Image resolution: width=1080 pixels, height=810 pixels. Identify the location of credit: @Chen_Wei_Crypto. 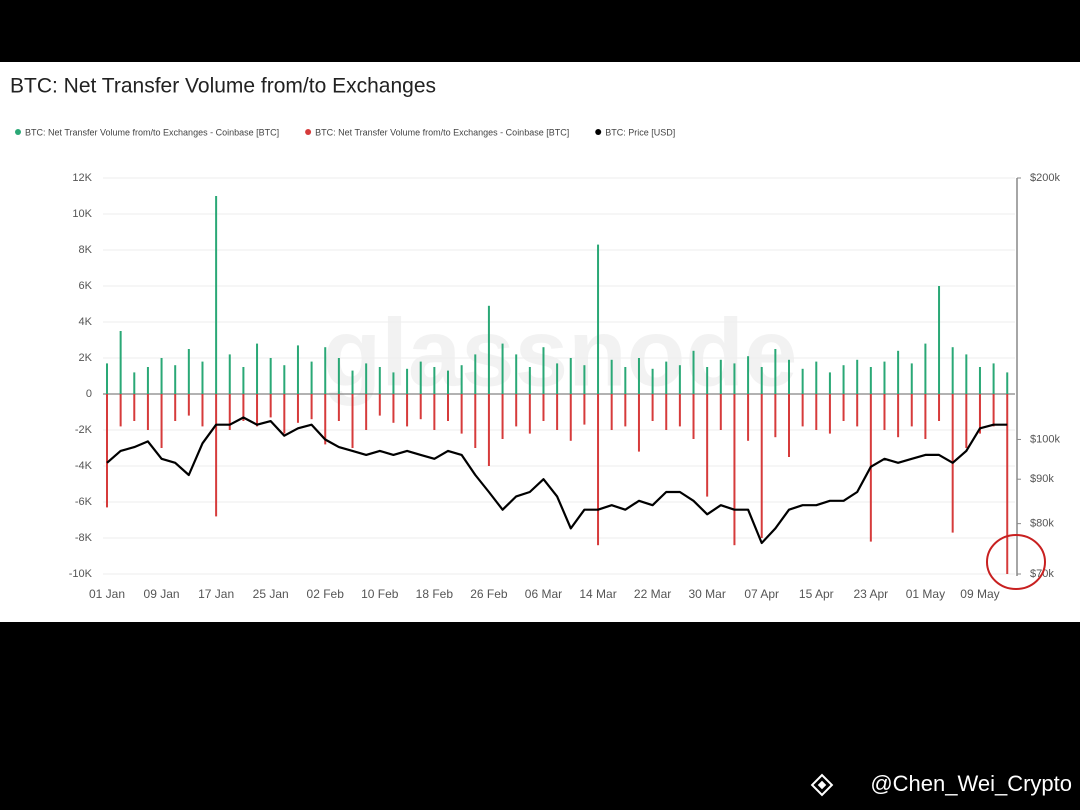
(971, 783).